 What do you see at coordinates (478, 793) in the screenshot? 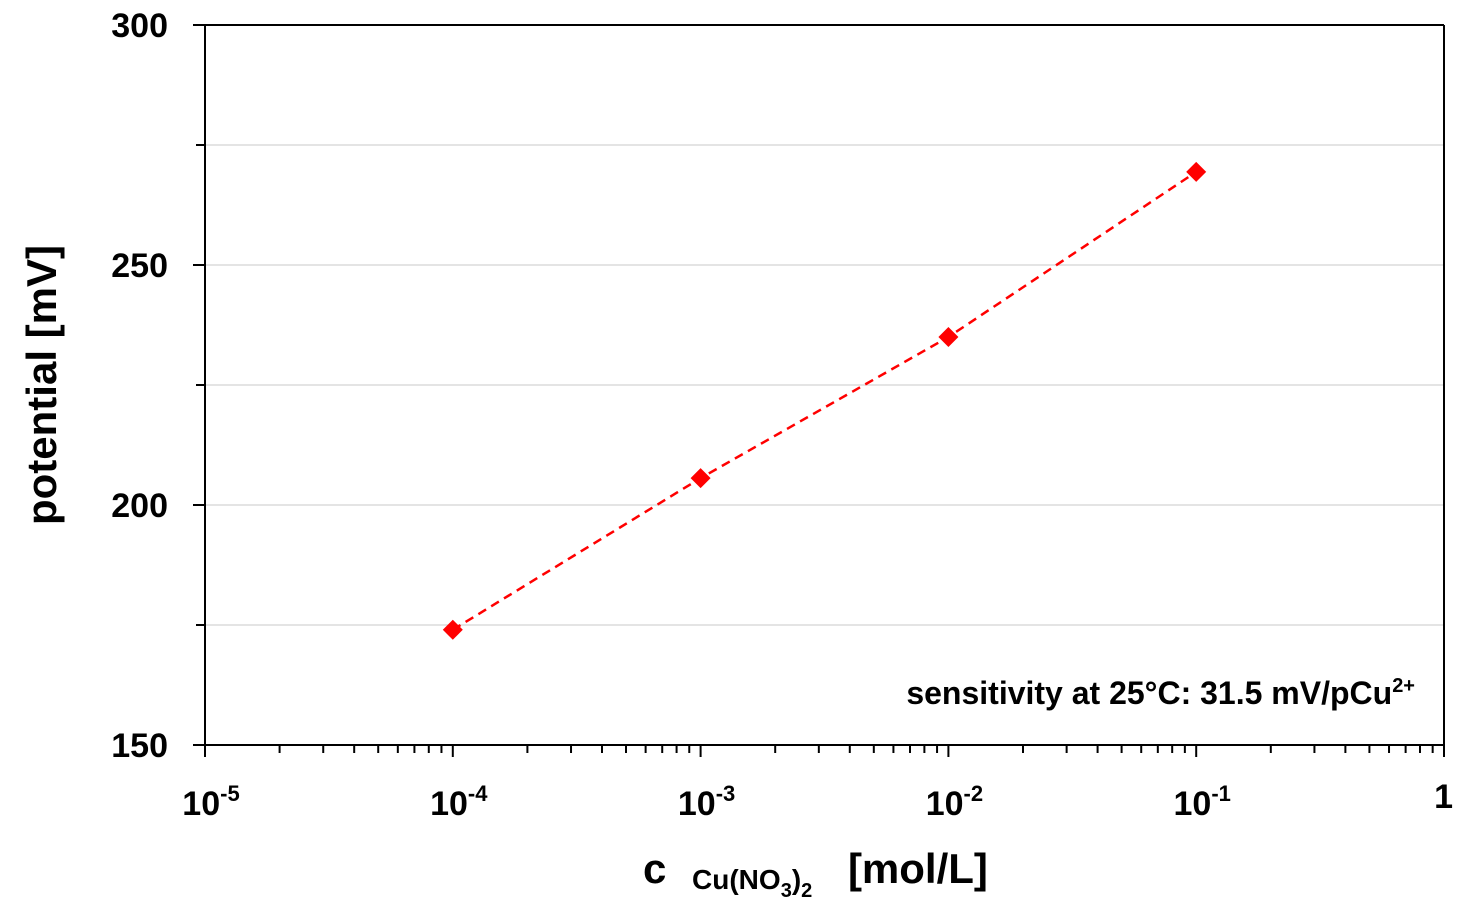
I see `x-tick-label-exponent: -4` at bounding box center [478, 793].